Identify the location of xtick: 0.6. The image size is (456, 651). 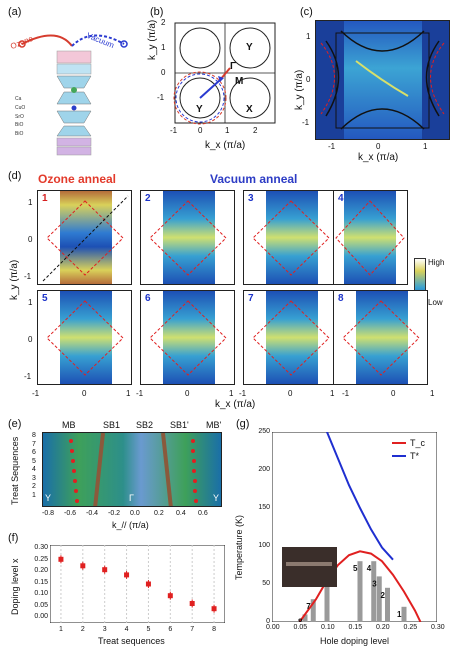
(203, 513).